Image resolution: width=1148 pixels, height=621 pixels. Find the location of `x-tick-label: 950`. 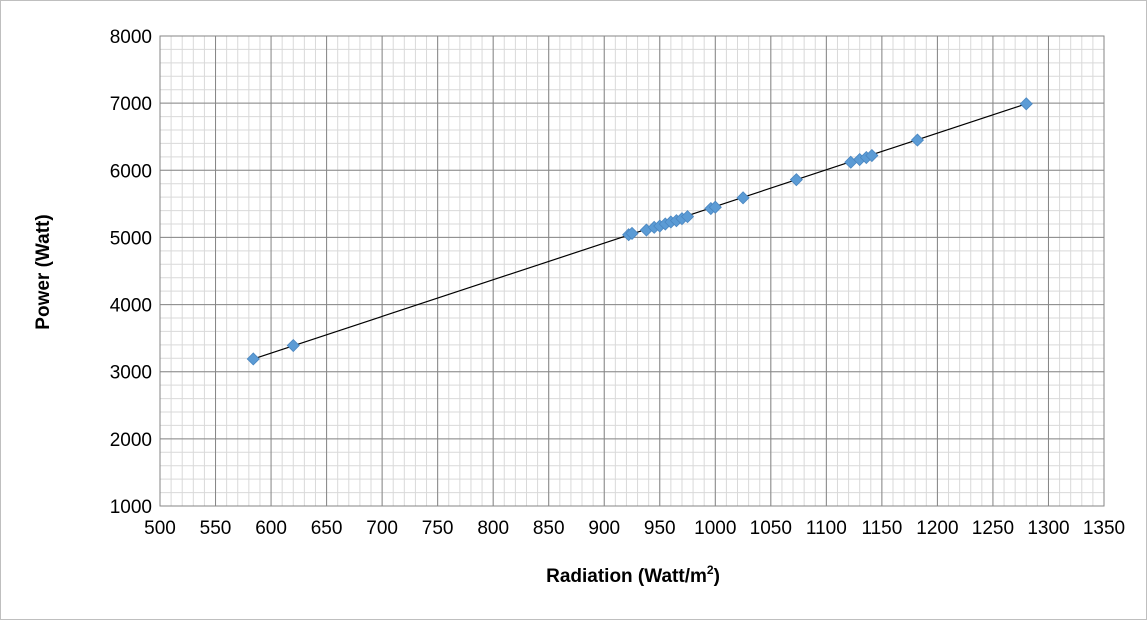

x-tick-label: 950 is located at coordinates (660, 528).